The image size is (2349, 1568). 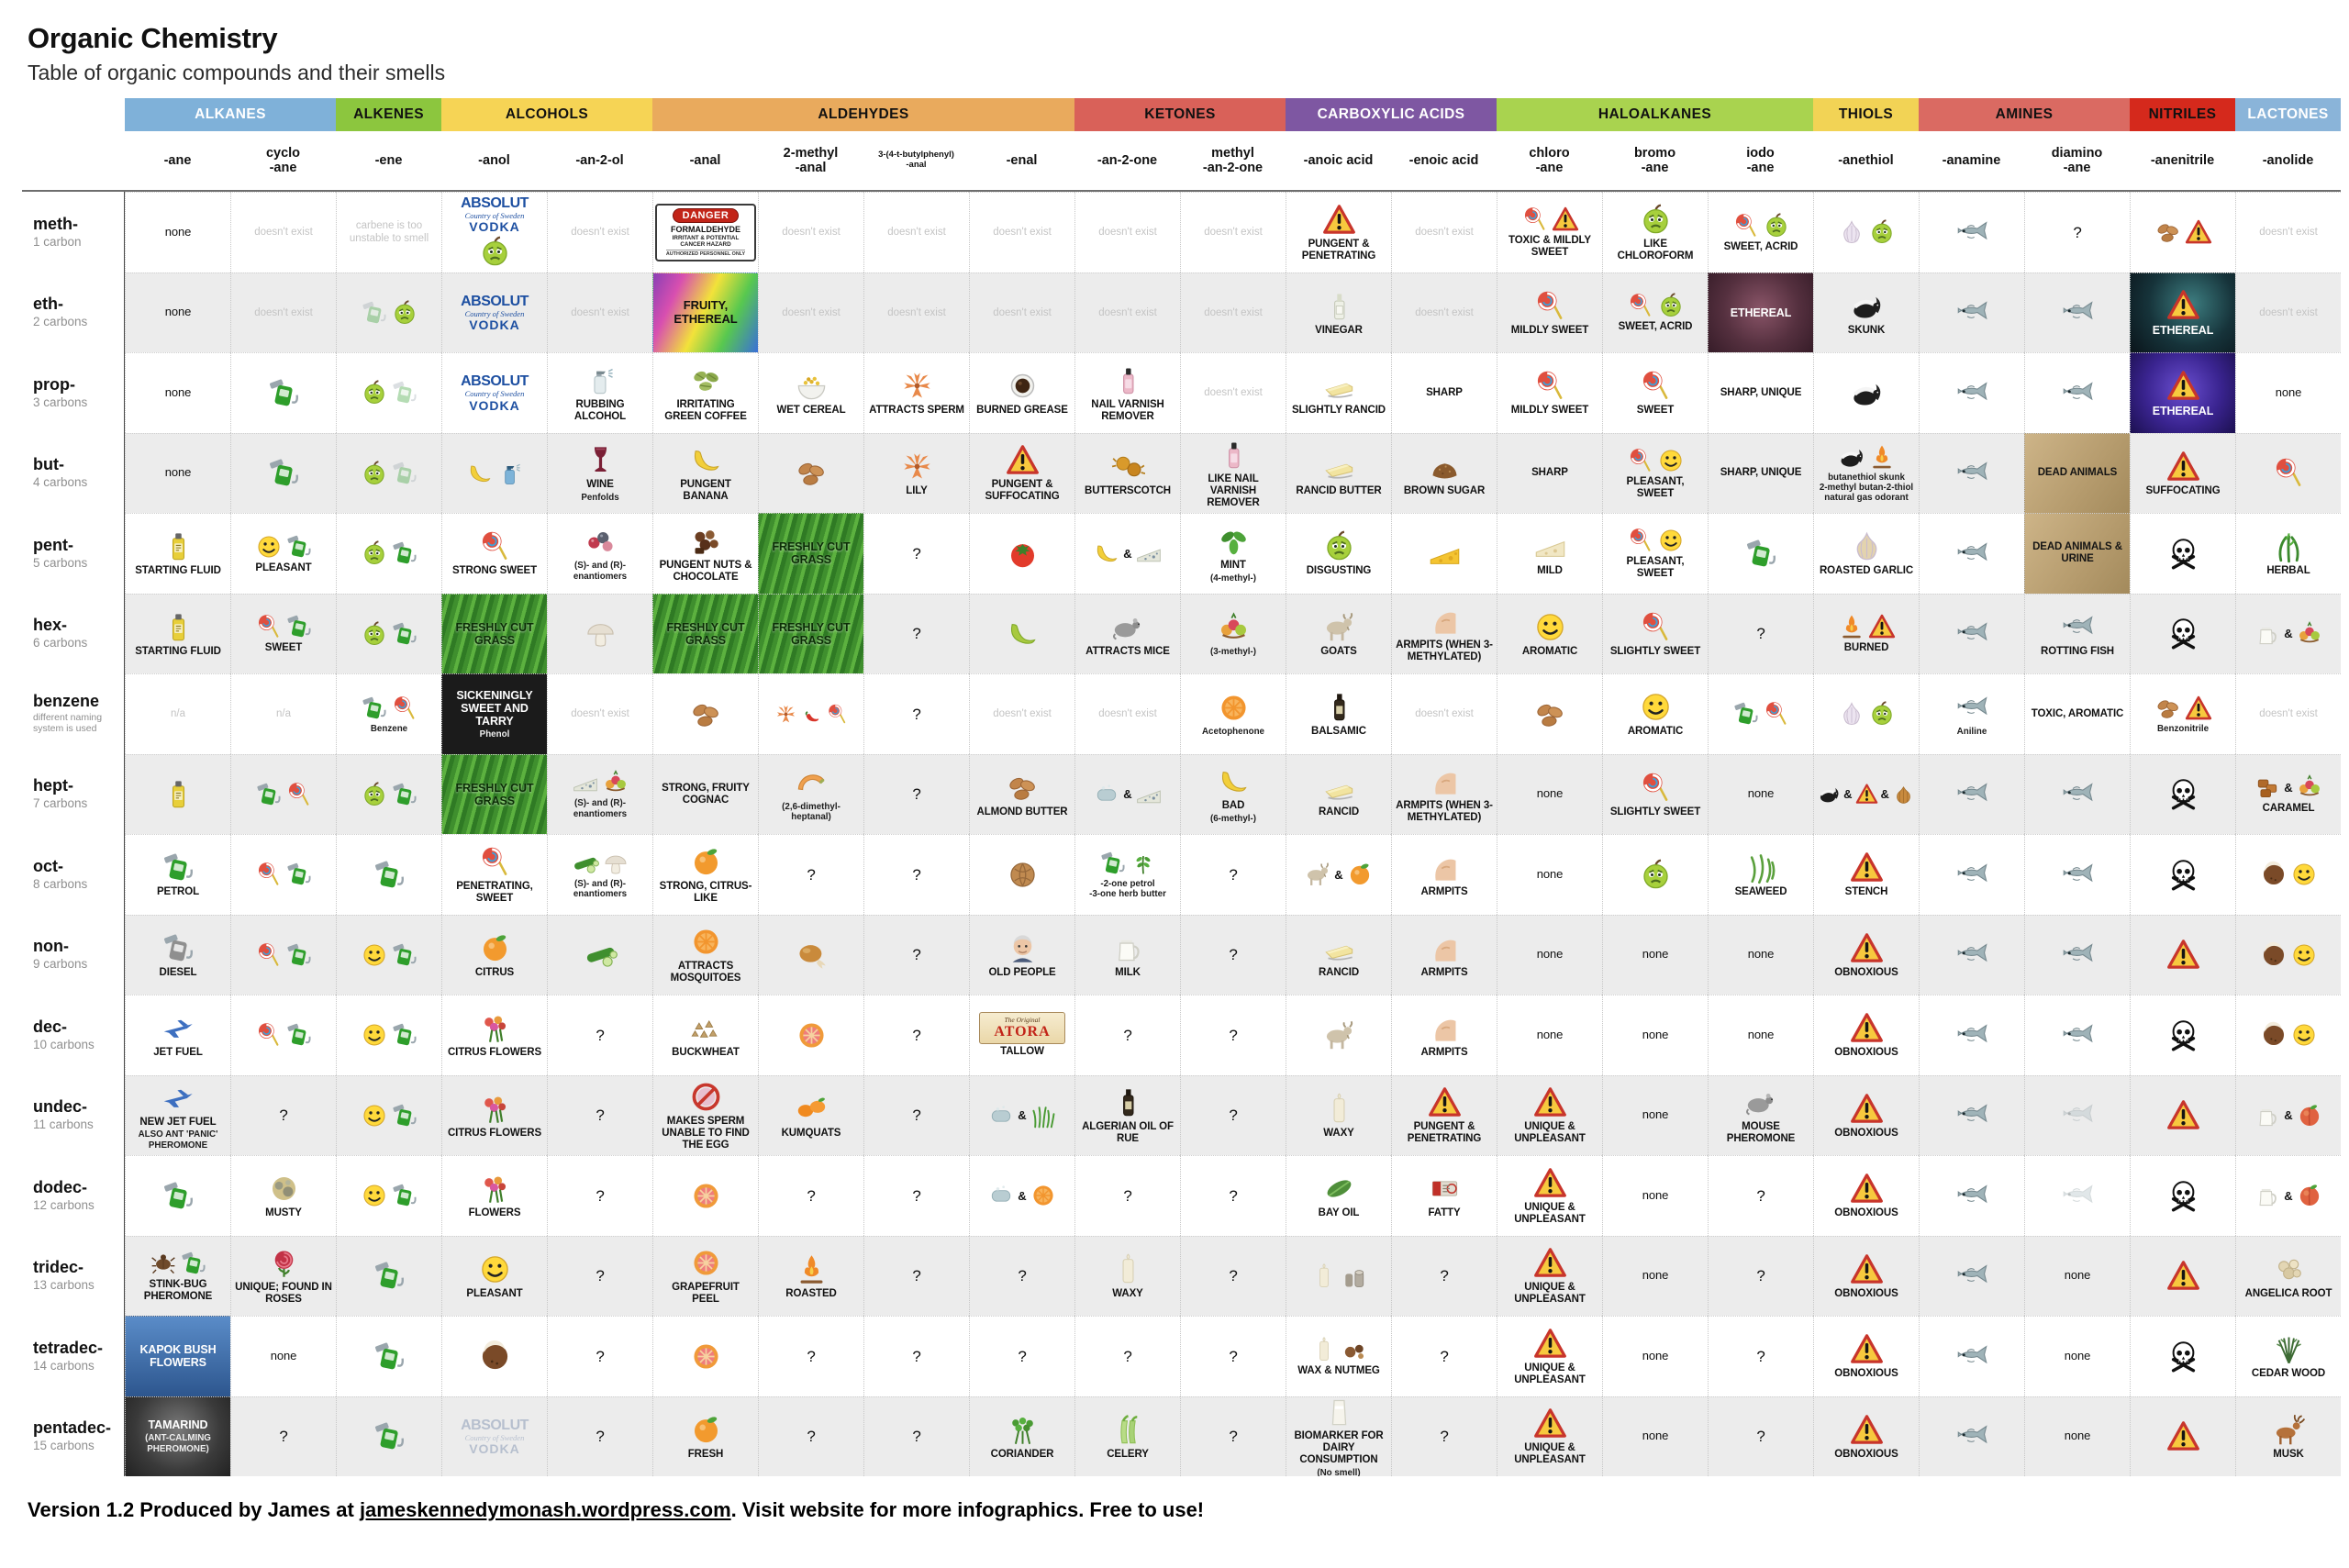 What do you see at coordinates (388, 1114) in the screenshot?
I see `cell-undec-ene` at bounding box center [388, 1114].